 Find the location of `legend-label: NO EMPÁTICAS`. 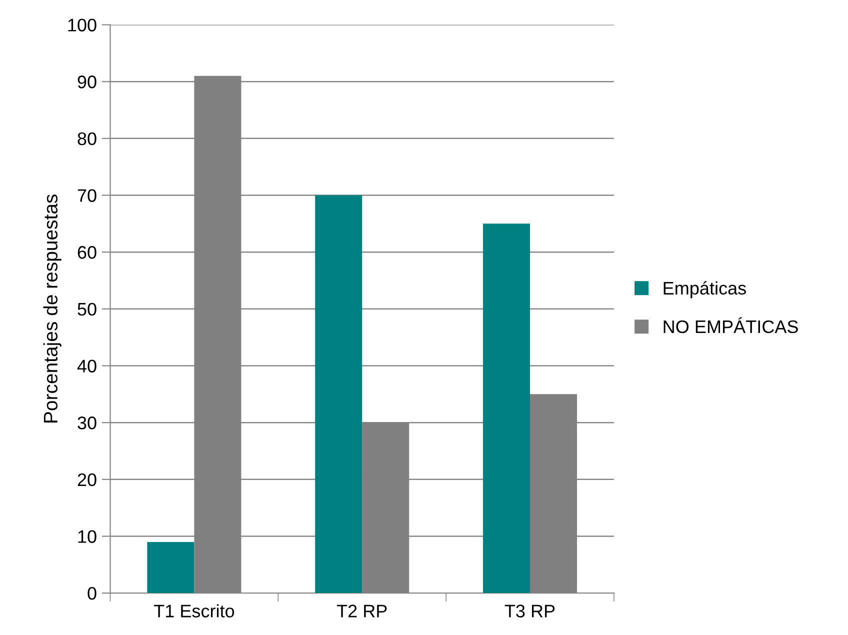

legend-label: NO EMPÁTICAS is located at coordinates (731, 325).